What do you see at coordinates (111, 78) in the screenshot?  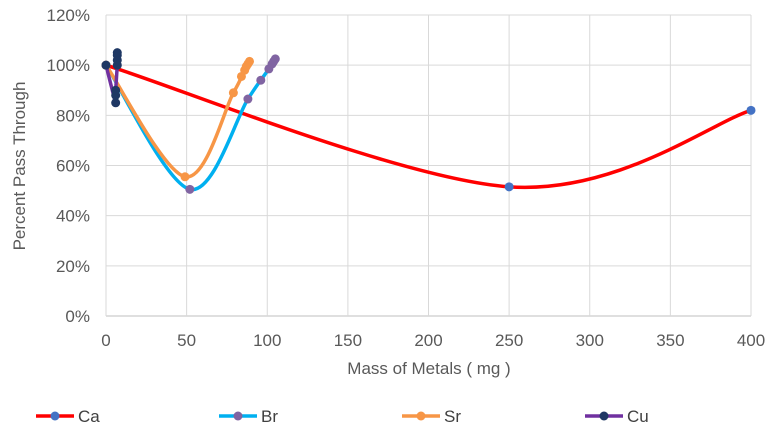 I see `series-cu` at bounding box center [111, 78].